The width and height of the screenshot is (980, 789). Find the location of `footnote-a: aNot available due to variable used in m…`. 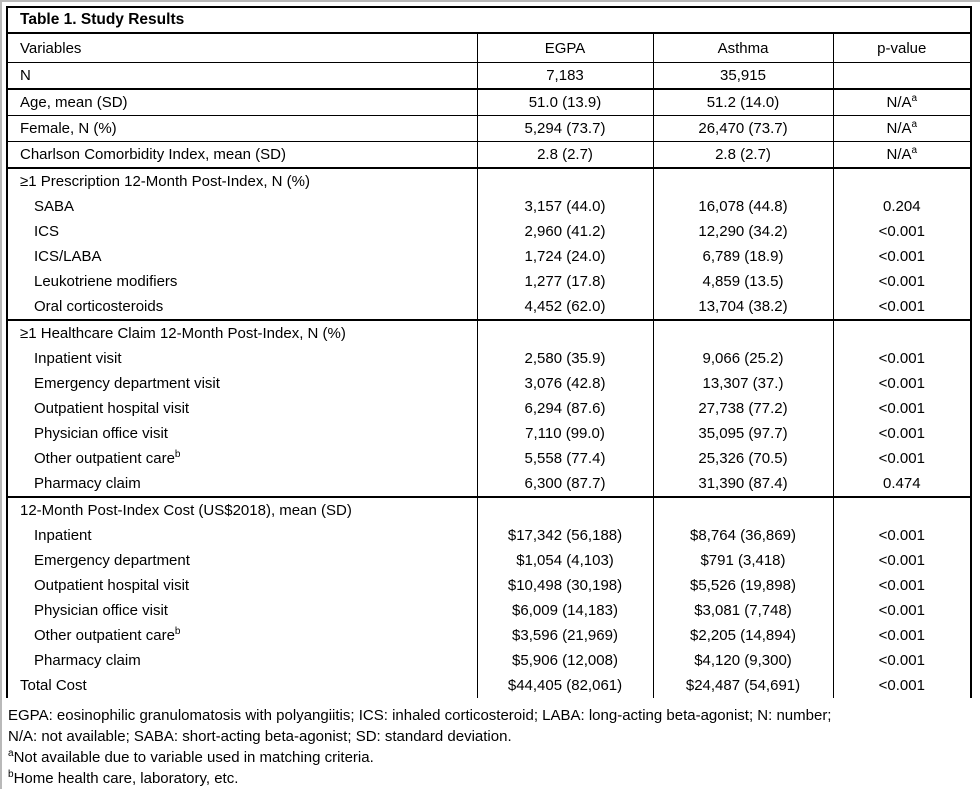

footnote-a: aNot available due to variable used in m… is located at coordinates (191, 757).